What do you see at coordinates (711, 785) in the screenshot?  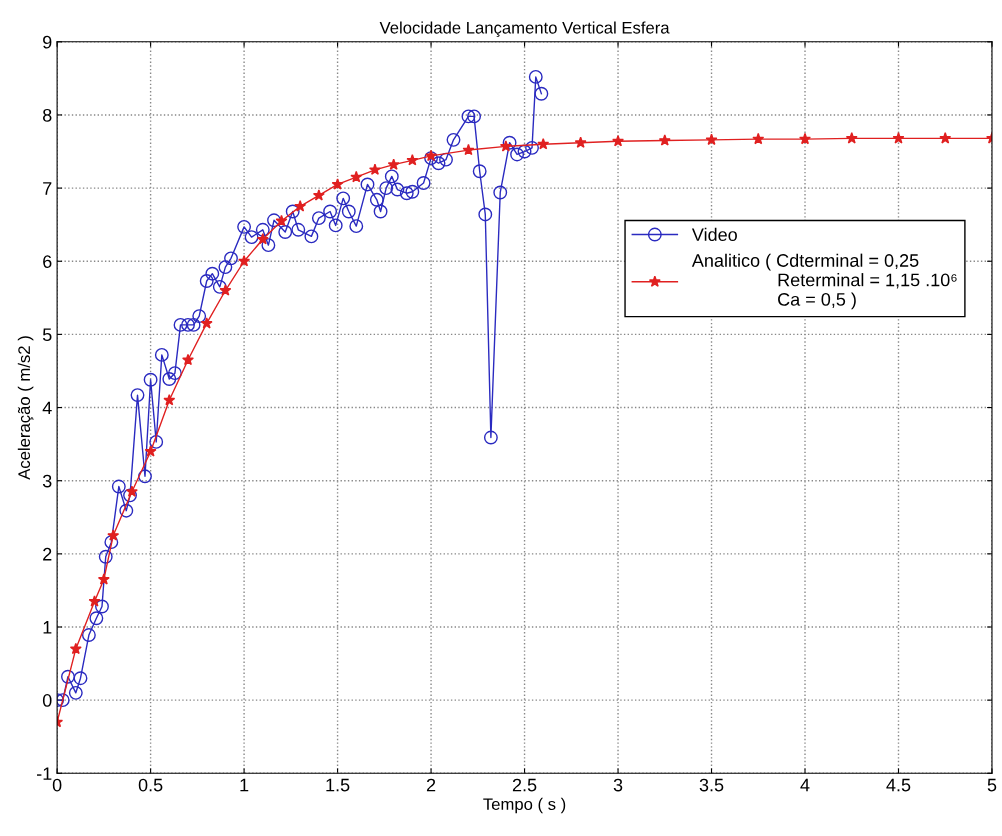 I see `x-tick-label: 3.5` at bounding box center [711, 785].